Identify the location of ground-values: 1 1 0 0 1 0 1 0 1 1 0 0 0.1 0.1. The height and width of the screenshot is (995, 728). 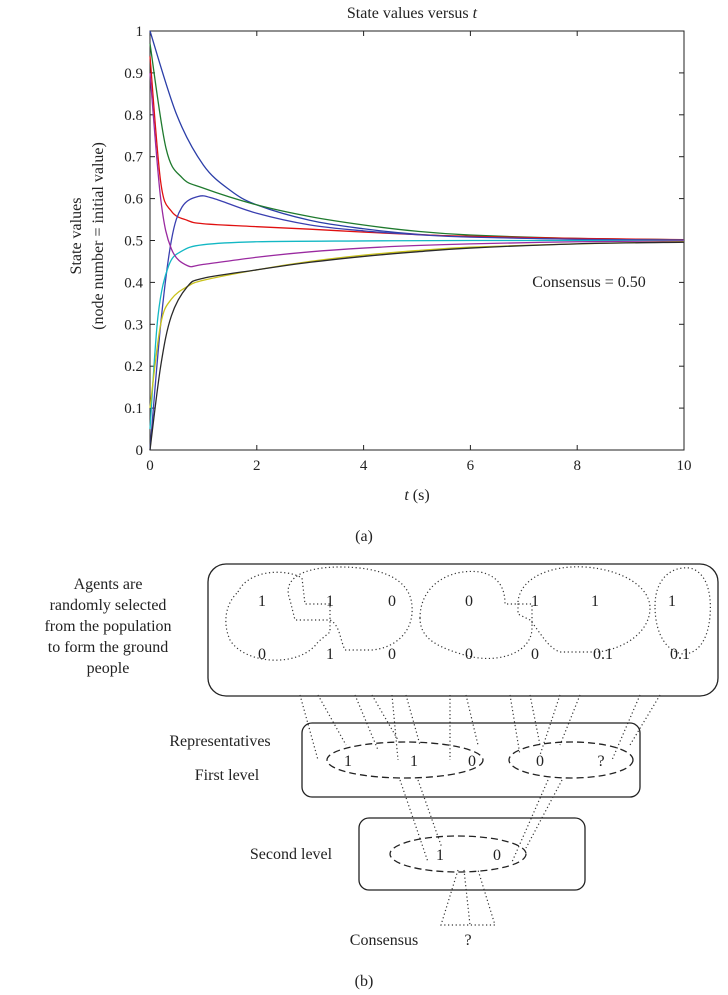
(474, 628).